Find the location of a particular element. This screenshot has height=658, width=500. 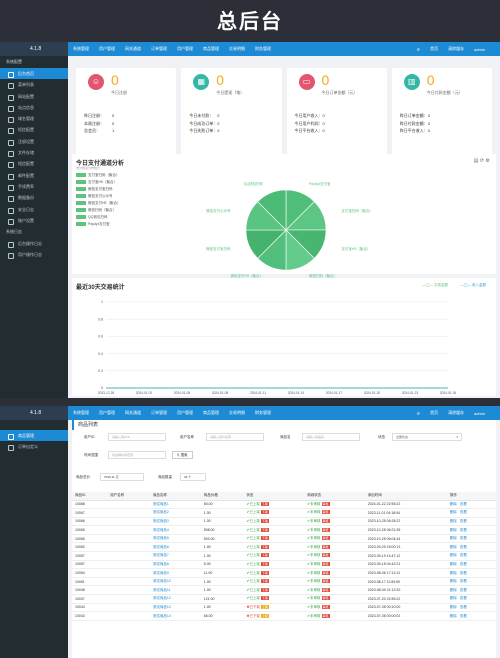

column-header: 添加时间 is located at coordinates (405, 496).